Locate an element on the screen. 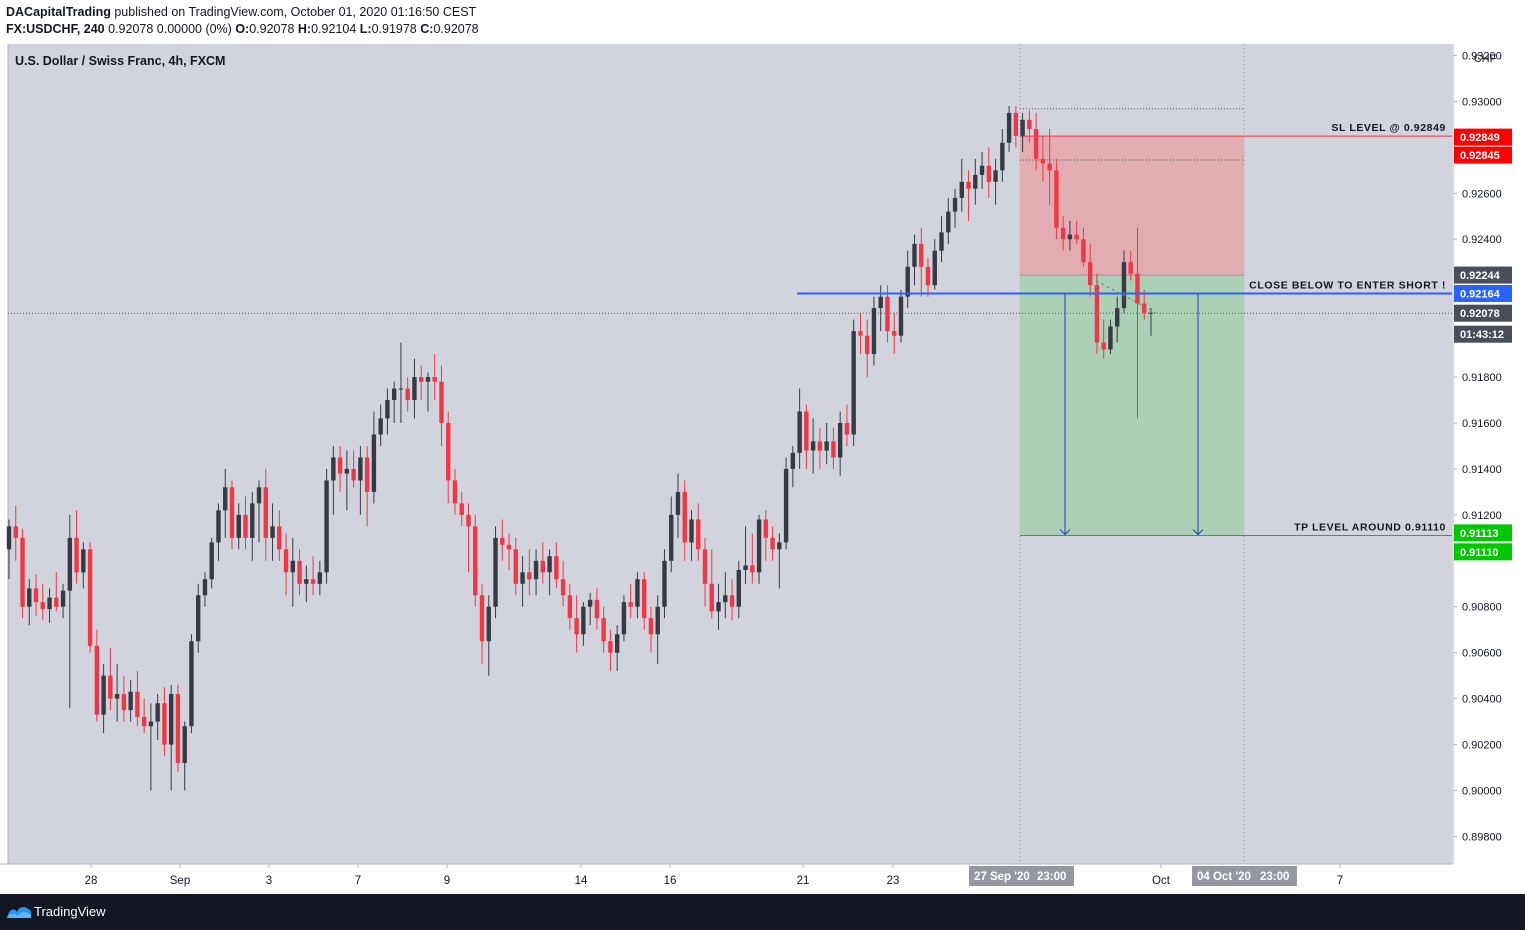  range-end-badge: 04 Oct '20 23:00 is located at coordinates (1244, 876).